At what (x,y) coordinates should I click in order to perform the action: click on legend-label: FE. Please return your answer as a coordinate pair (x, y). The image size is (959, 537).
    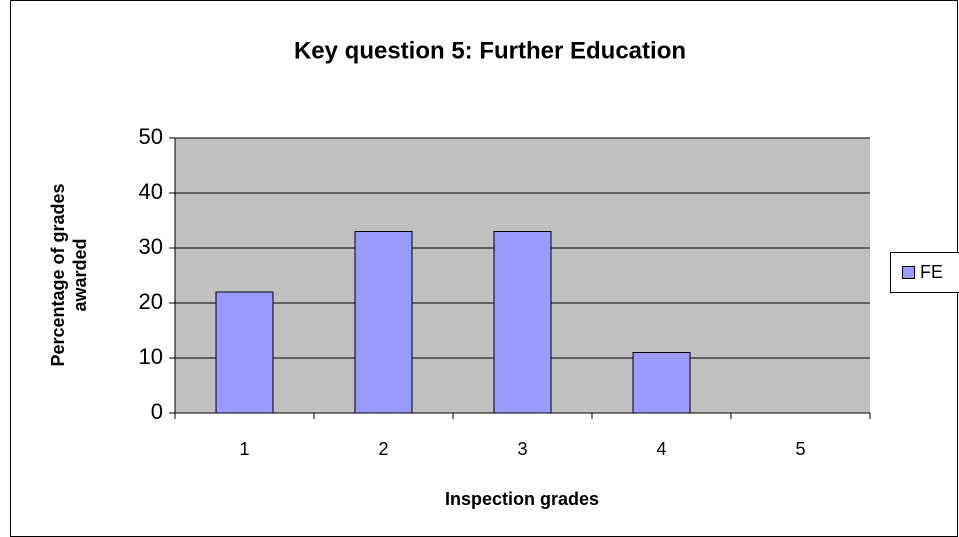
    Looking at the image, I should click on (931, 272).